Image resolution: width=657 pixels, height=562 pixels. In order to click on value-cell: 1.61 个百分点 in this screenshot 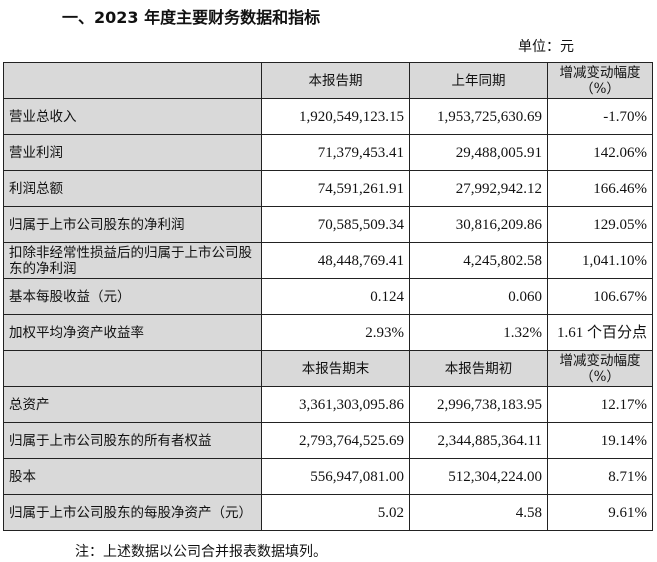, I will do `click(600, 332)`.